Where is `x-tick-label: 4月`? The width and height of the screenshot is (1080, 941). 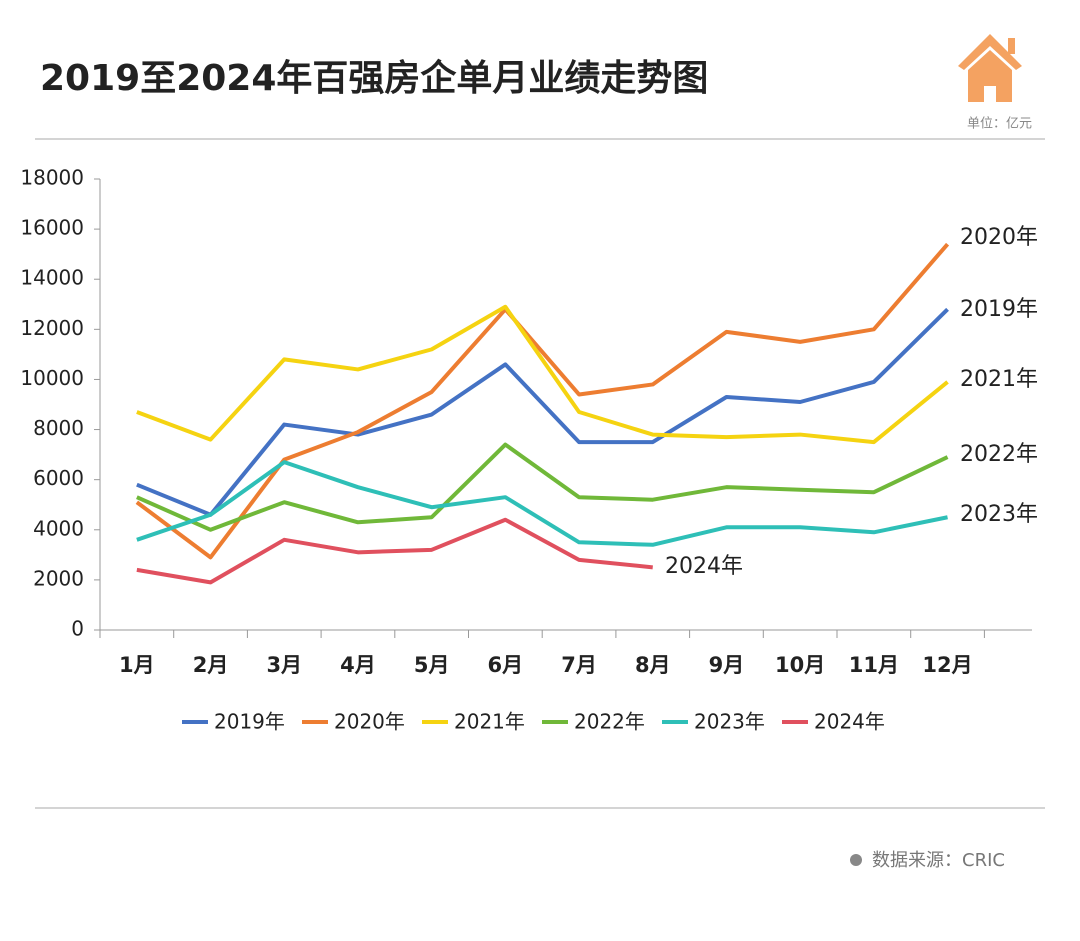 x-tick-label: 4月 is located at coordinates (358, 665).